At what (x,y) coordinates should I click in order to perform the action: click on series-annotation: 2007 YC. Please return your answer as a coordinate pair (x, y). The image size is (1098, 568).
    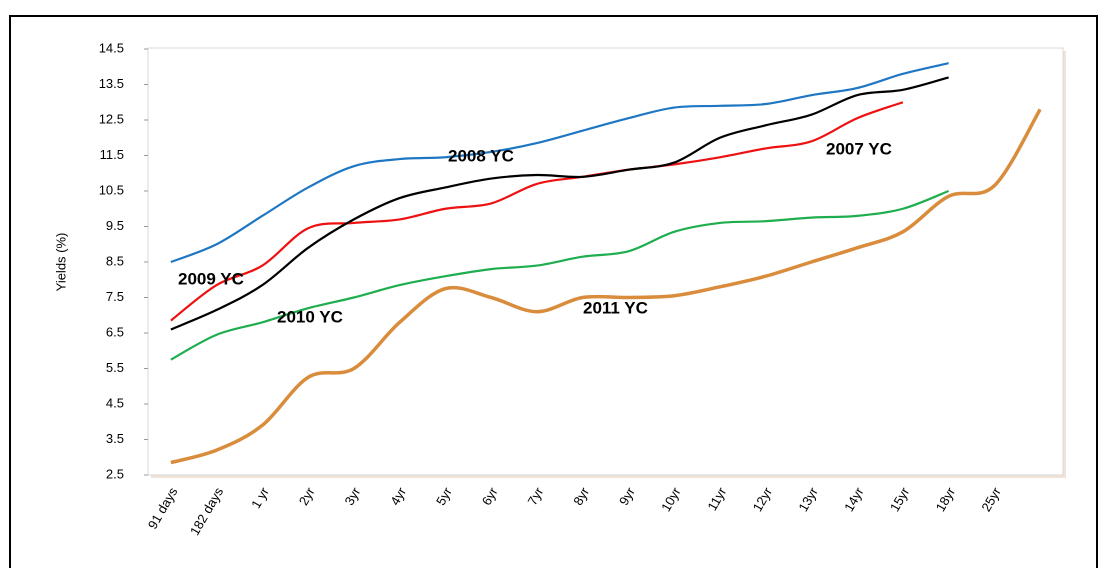
    Looking at the image, I should click on (859, 148).